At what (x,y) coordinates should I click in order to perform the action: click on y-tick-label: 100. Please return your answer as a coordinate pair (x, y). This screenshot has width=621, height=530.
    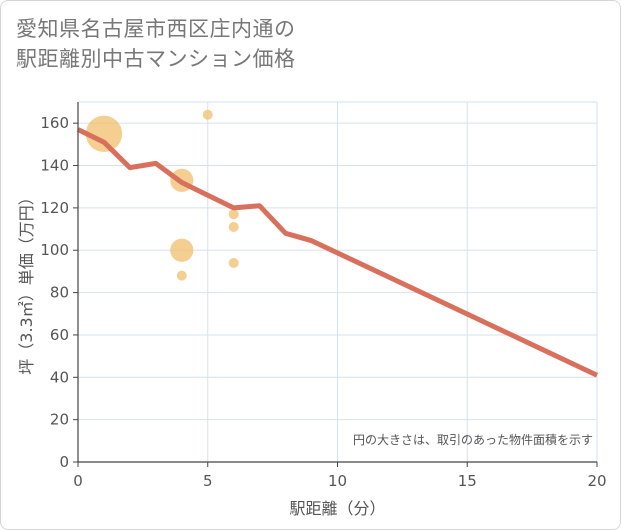
    Looking at the image, I should click on (54, 250).